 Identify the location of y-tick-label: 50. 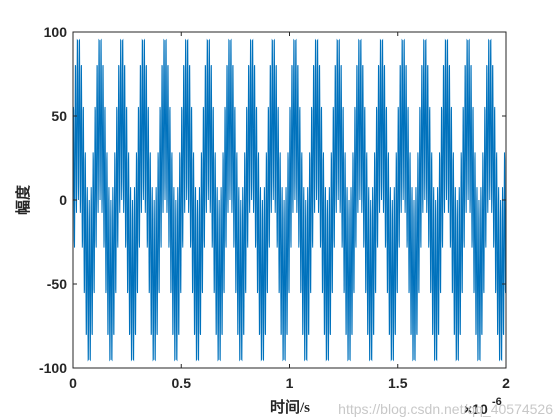
(59, 116).